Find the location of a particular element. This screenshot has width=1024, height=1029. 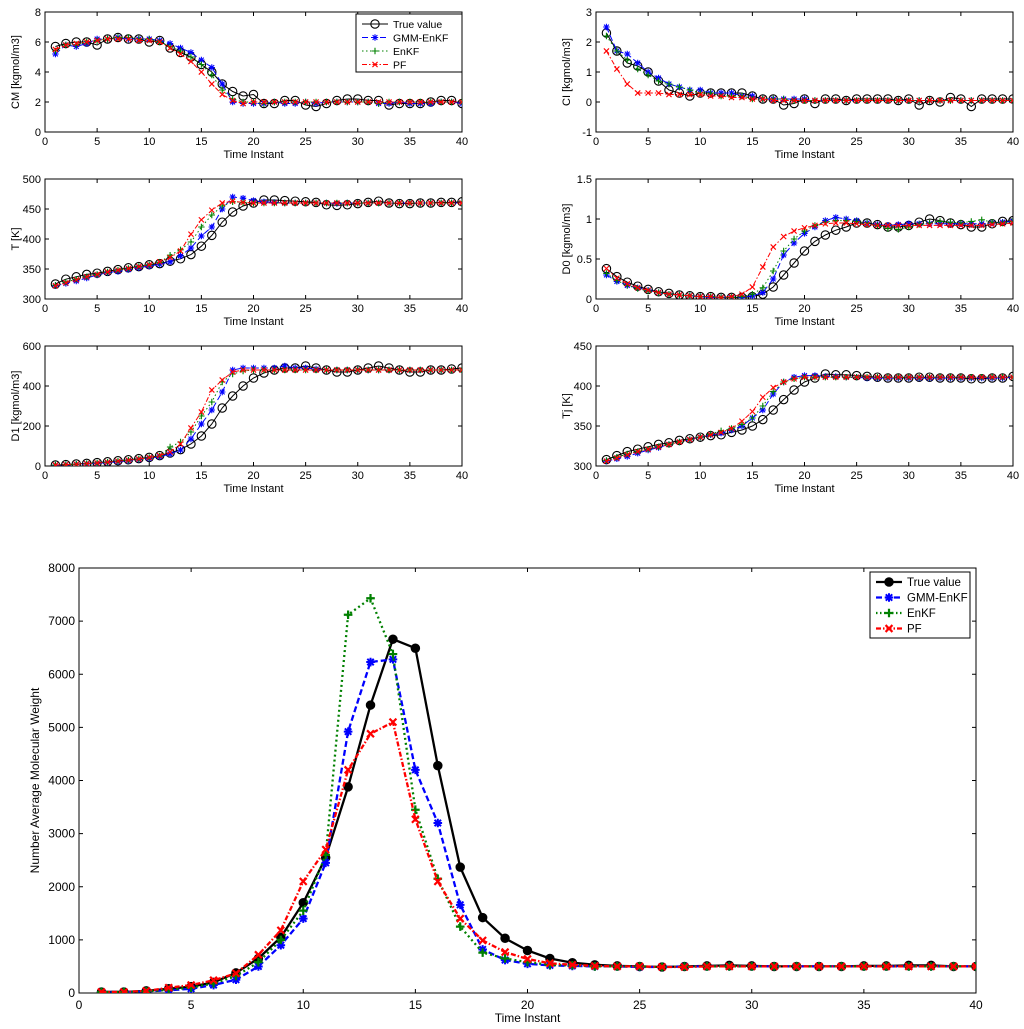

y-tick-label: 600 is located at coordinates (32, 347).